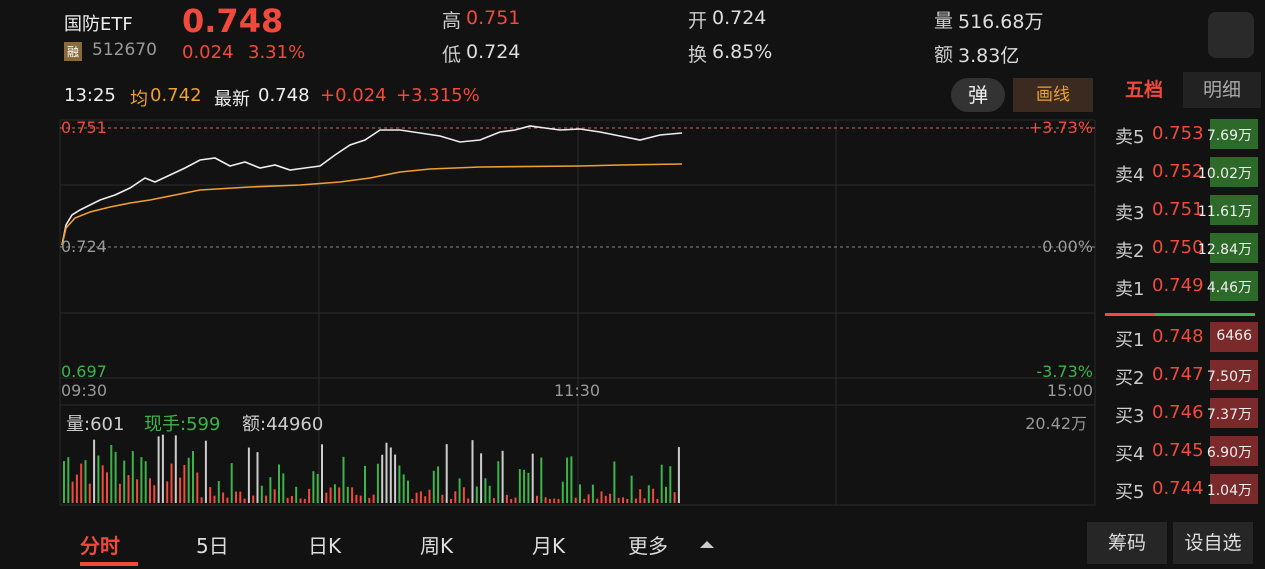 This screenshot has width=1265, height=569. Describe the element at coordinates (176, 95) in the screenshot. I see `avg: 0.742` at that location.